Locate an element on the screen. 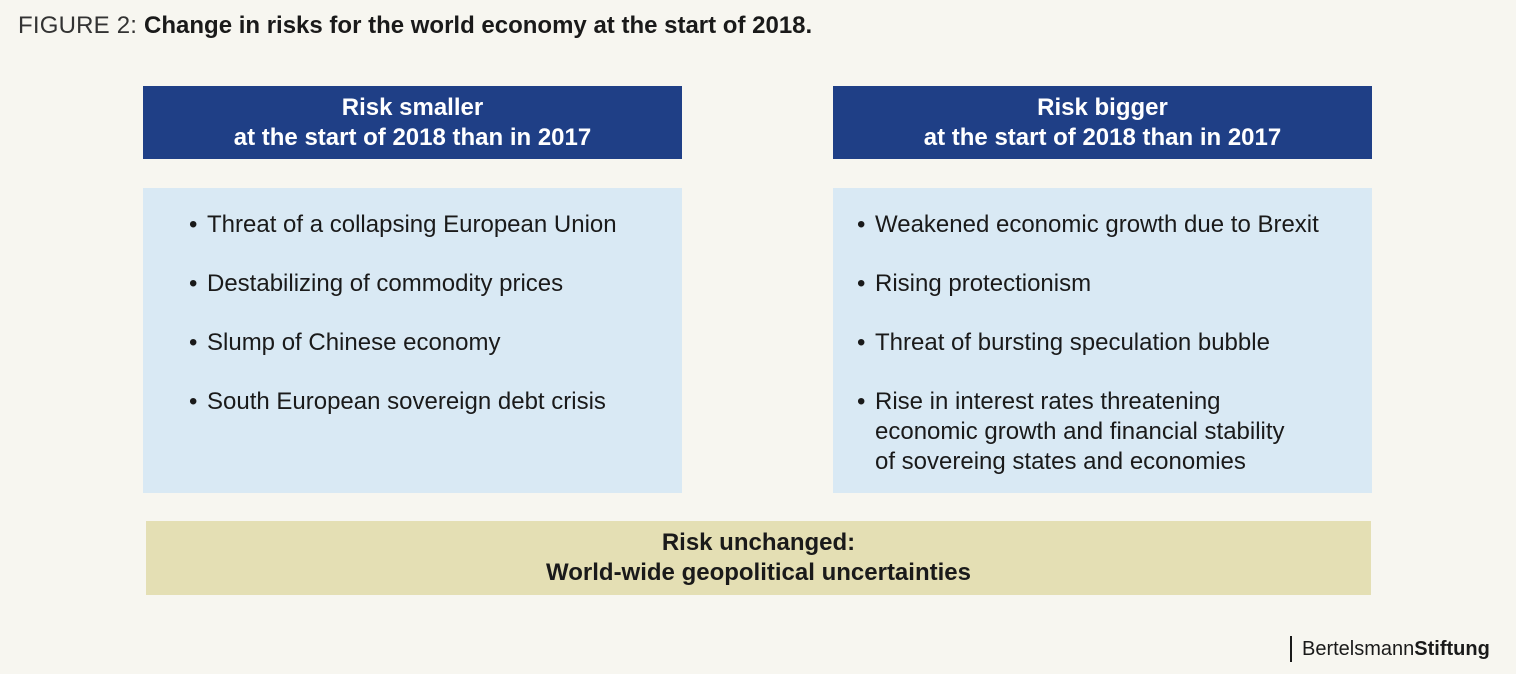  logo-part-1: Bertelsmann is located at coordinates (1358, 649).